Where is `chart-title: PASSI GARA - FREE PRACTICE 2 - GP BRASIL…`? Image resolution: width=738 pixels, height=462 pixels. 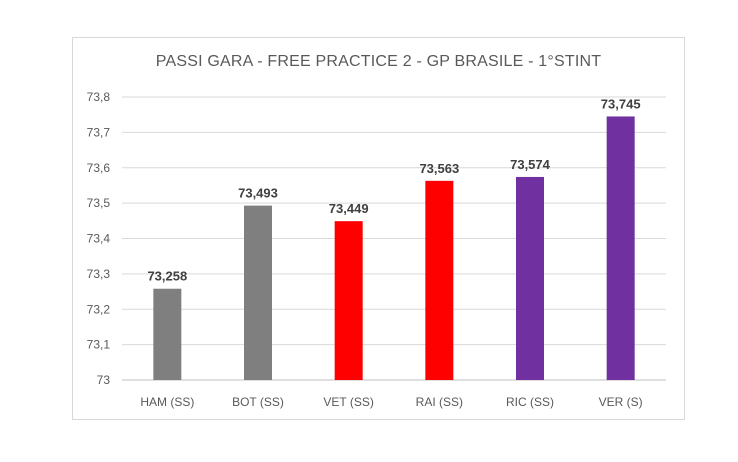
chart-title: PASSI GARA - FREE PRACTICE 2 - GP BRASIL… is located at coordinates (378, 61).